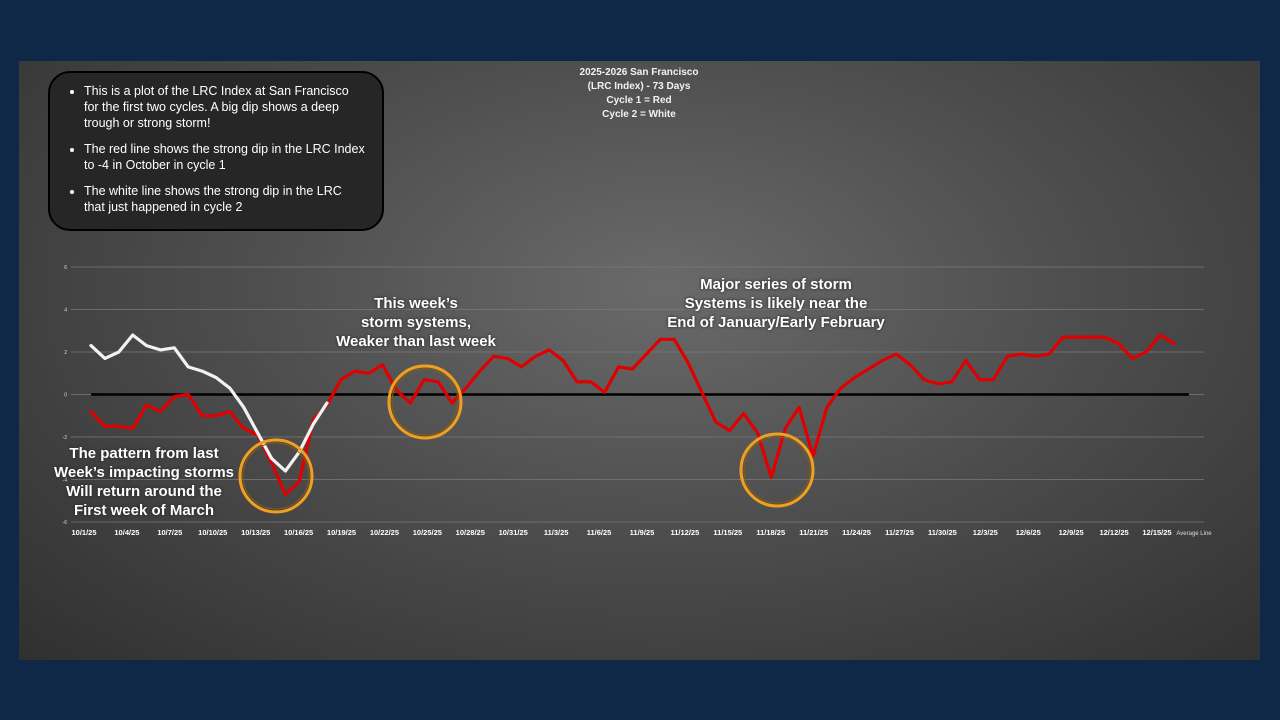  Describe the element at coordinates (65, 438) in the screenshot. I see `y-tick-label: -2` at that location.